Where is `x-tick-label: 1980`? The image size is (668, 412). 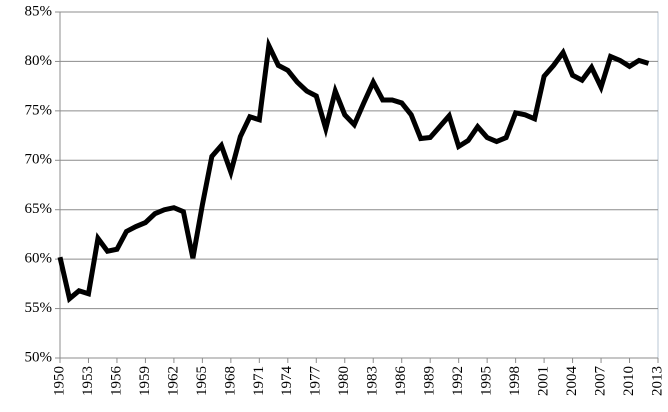 x-tick-label: 1980 is located at coordinates (344, 381).